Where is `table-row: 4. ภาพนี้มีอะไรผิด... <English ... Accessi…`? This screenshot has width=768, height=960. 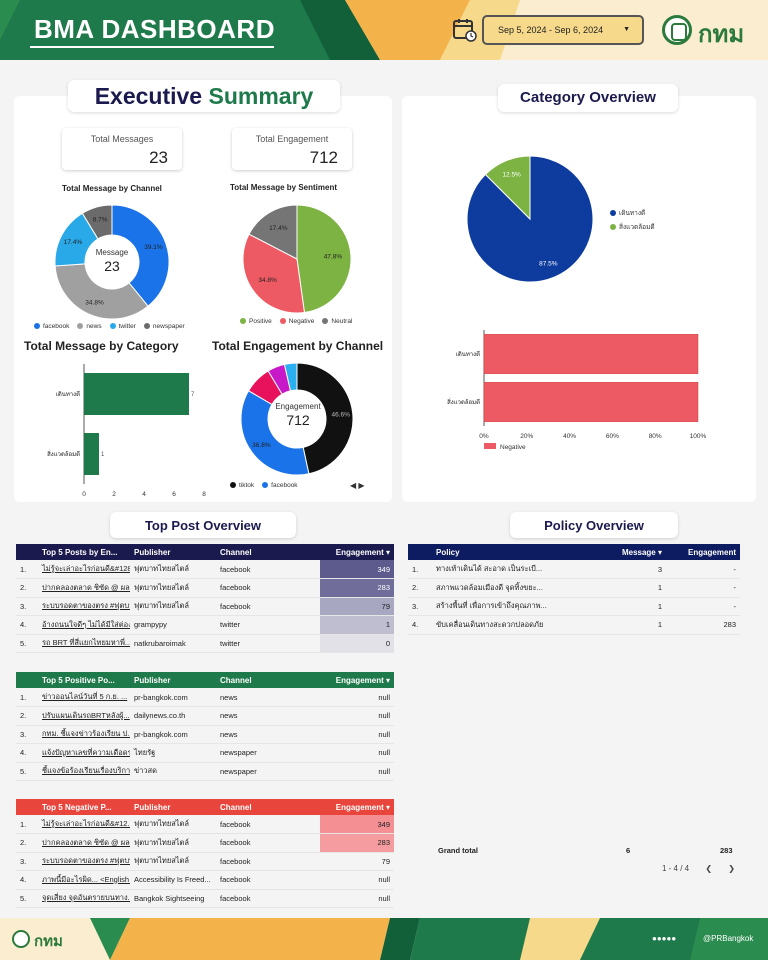 table-row: 4. ภาพนี้มีอะไรผิด... <English ... Accessi… is located at coordinates (205, 880).